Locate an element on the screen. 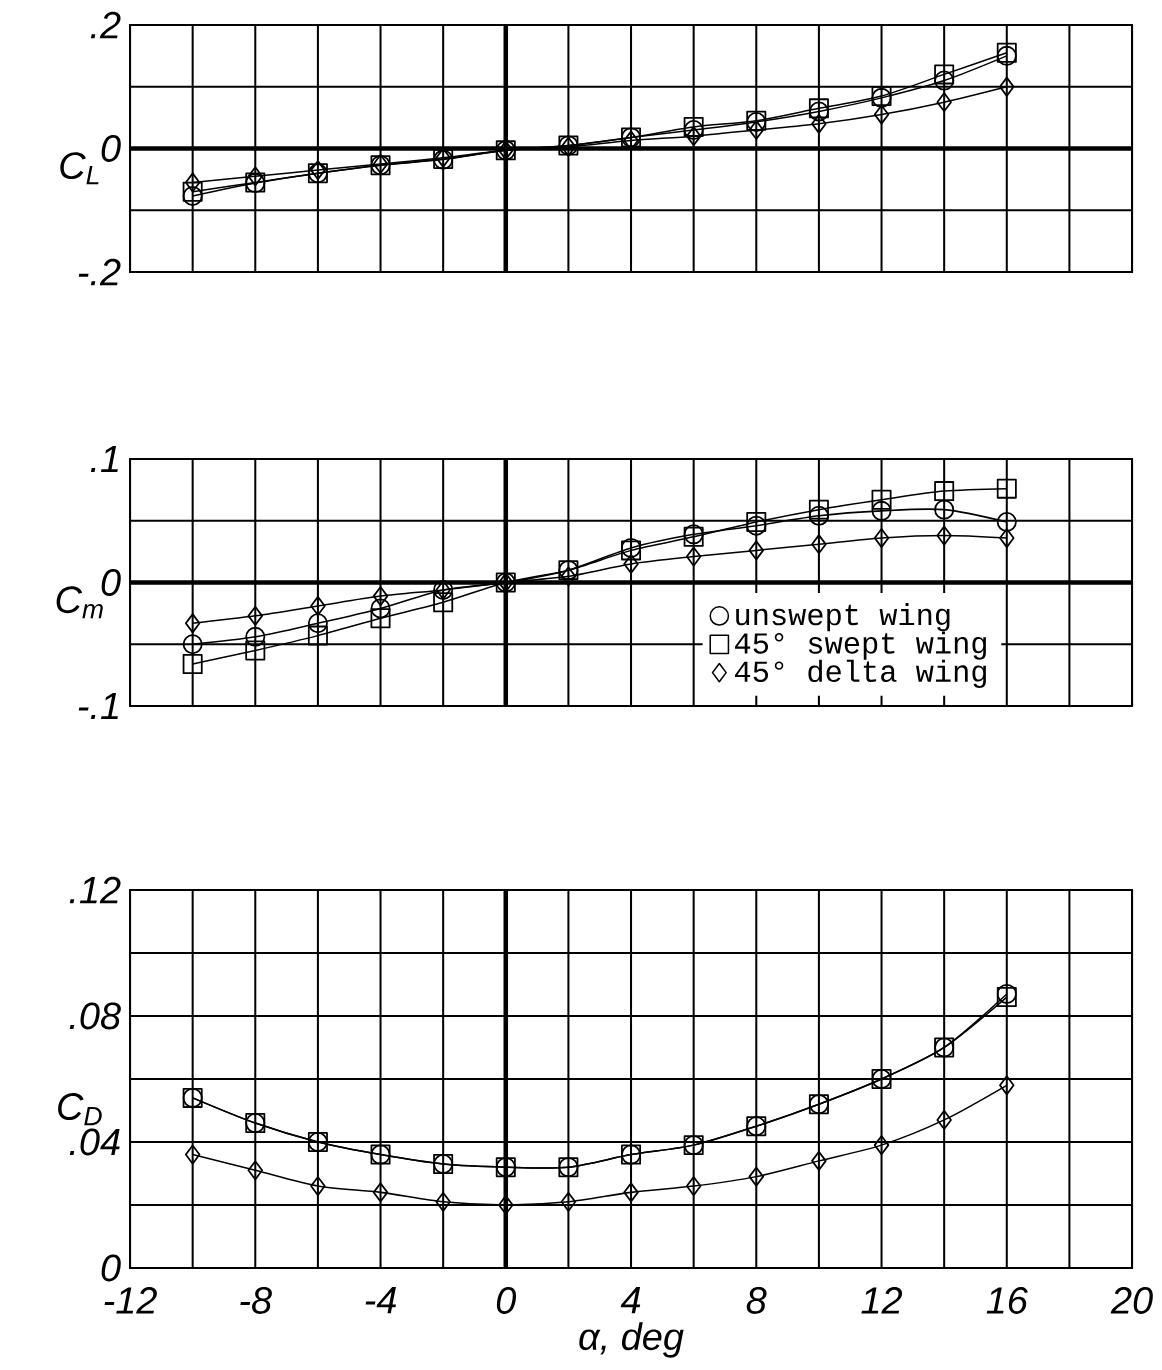  y-axis-title: C$_{D}$ is located at coordinates (80, 1109).